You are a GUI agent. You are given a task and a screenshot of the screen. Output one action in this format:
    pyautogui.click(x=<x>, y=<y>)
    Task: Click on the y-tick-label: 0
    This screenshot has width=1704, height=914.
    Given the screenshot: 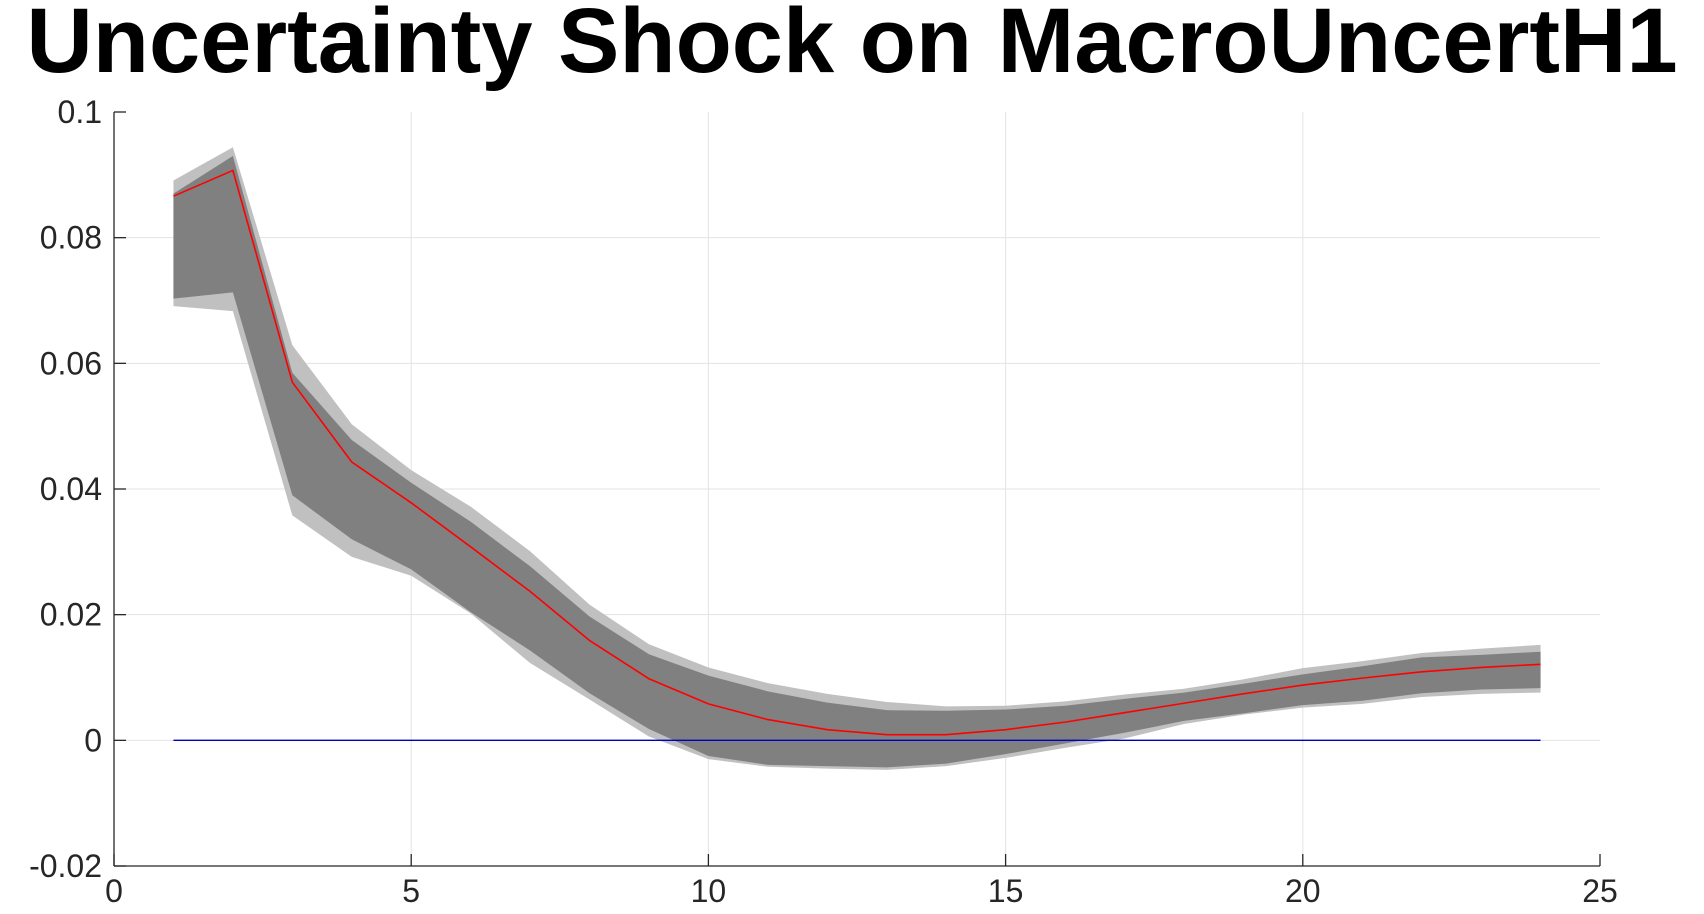 What is the action you would take?
    pyautogui.click(x=93, y=740)
    